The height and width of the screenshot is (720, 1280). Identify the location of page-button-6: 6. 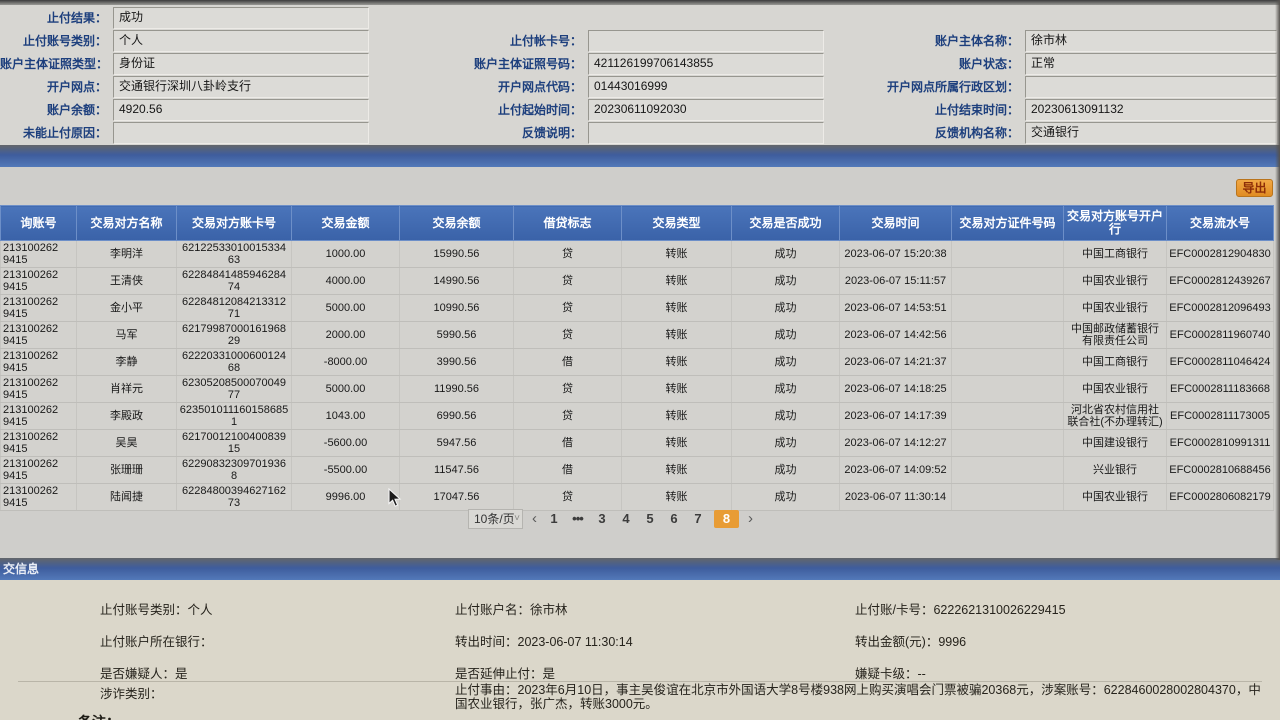
(673, 518).